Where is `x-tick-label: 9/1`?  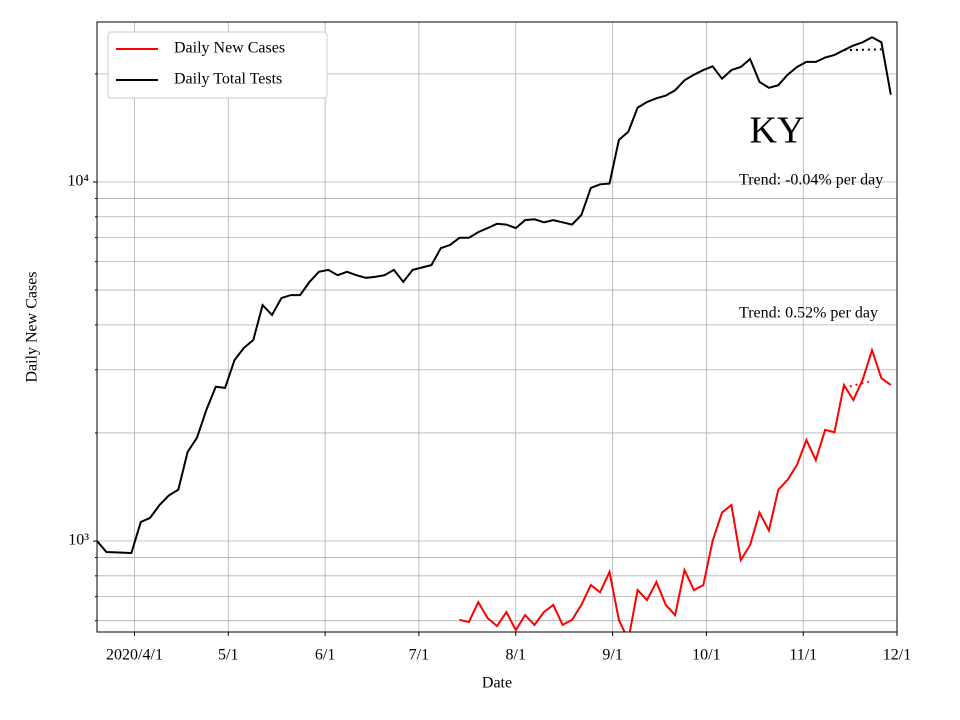
x-tick-label: 9/1 is located at coordinates (612, 655).